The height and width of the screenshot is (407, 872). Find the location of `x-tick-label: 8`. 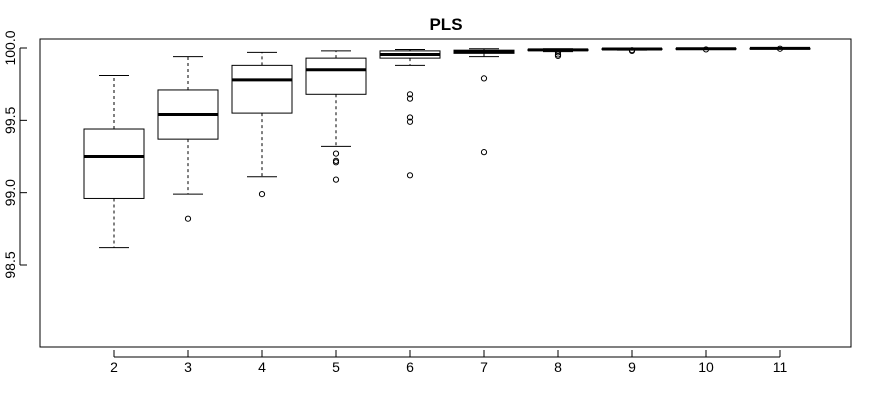

x-tick-label: 8 is located at coordinates (558, 367).